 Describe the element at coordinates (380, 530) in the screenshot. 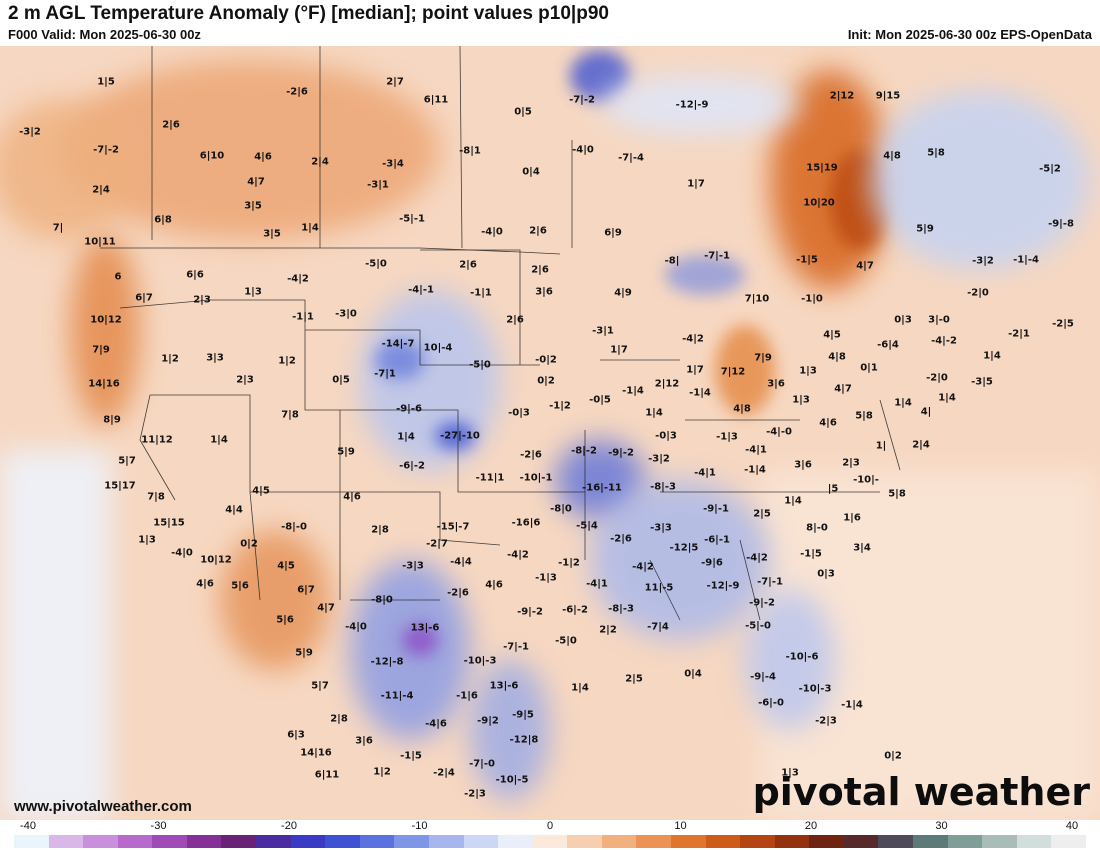

I see `point-value-label: 2|8` at that location.